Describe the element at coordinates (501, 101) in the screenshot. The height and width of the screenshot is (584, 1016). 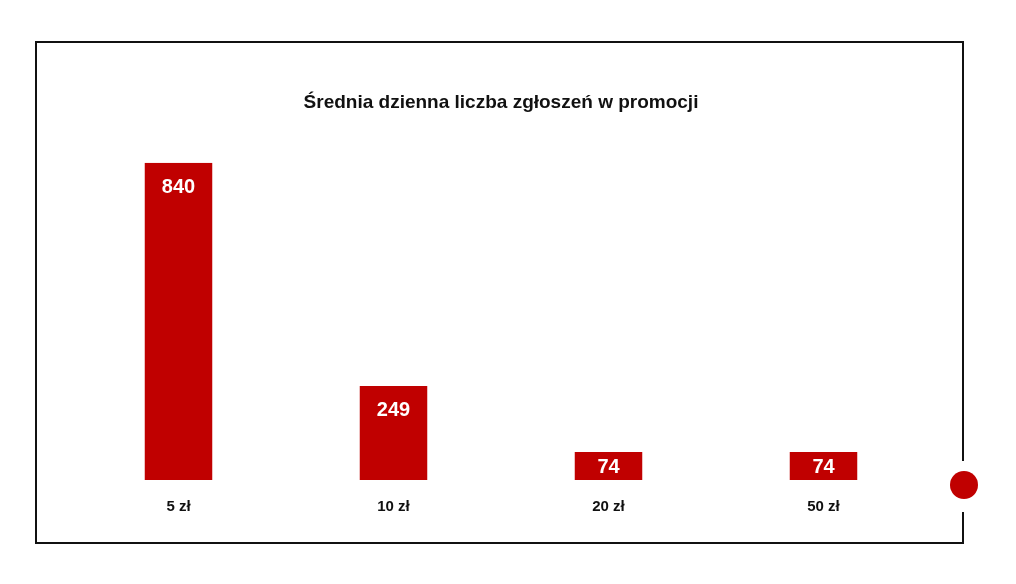
I see `chart-title: Średnia dzienna liczba zgłoszeń w promocji` at that location.